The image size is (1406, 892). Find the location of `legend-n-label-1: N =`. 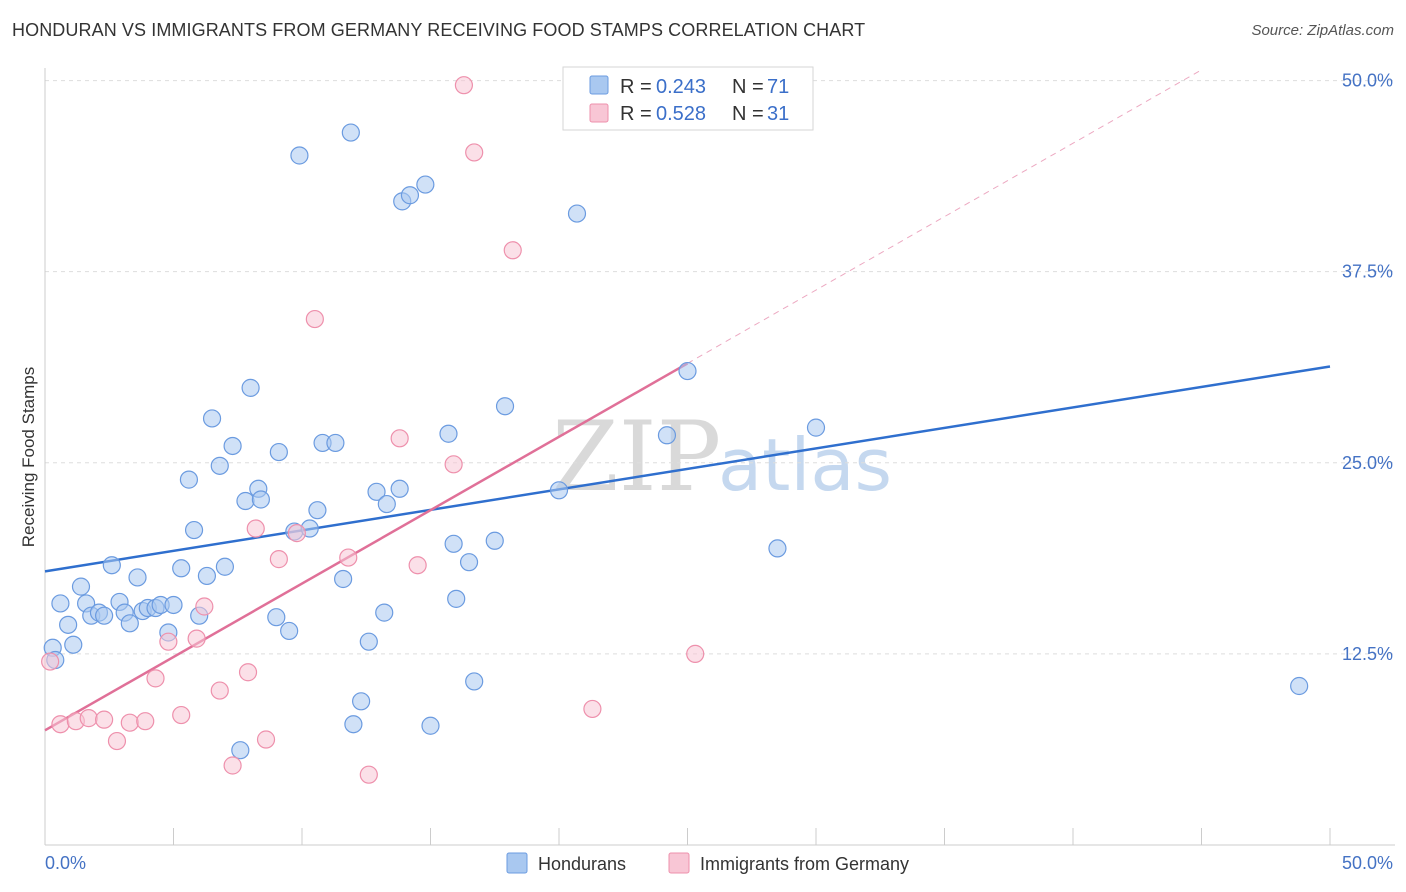

legend-n-label-1: N = is located at coordinates (748, 87).